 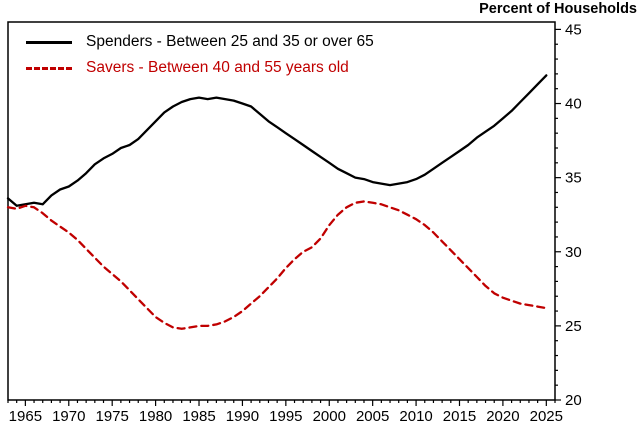 I want to click on y-tick-label: 25, so click(x=573, y=326).